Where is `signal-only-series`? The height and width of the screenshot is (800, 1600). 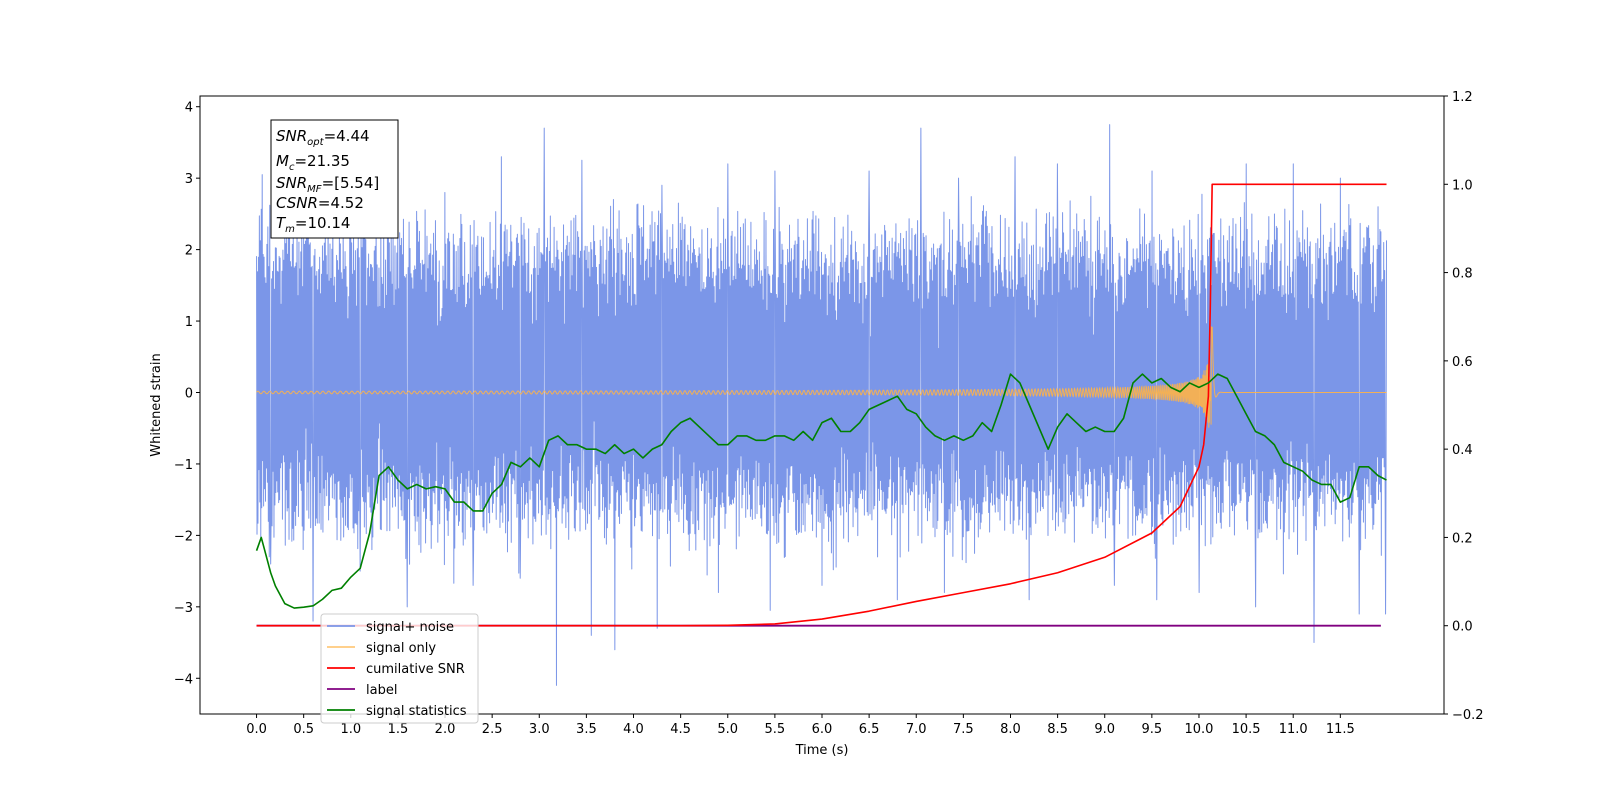 signal-only-series is located at coordinates (821, 377).